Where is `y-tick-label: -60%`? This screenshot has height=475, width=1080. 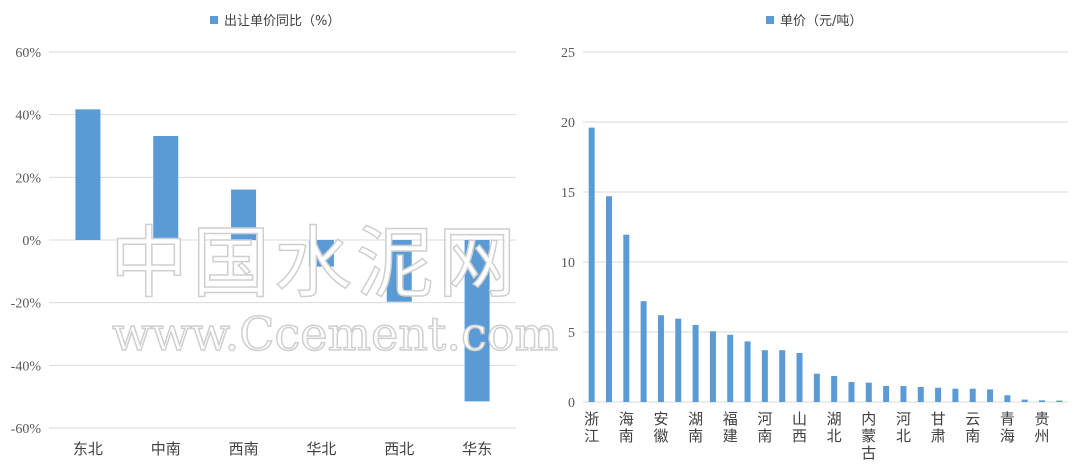
y-tick-label: -60% is located at coordinates (26, 429).